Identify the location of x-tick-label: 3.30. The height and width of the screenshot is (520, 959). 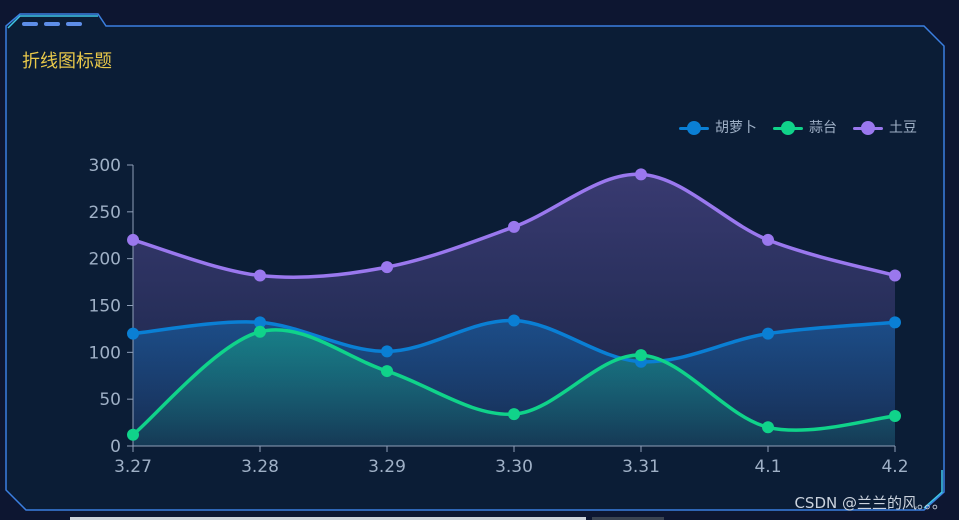
(514, 467).